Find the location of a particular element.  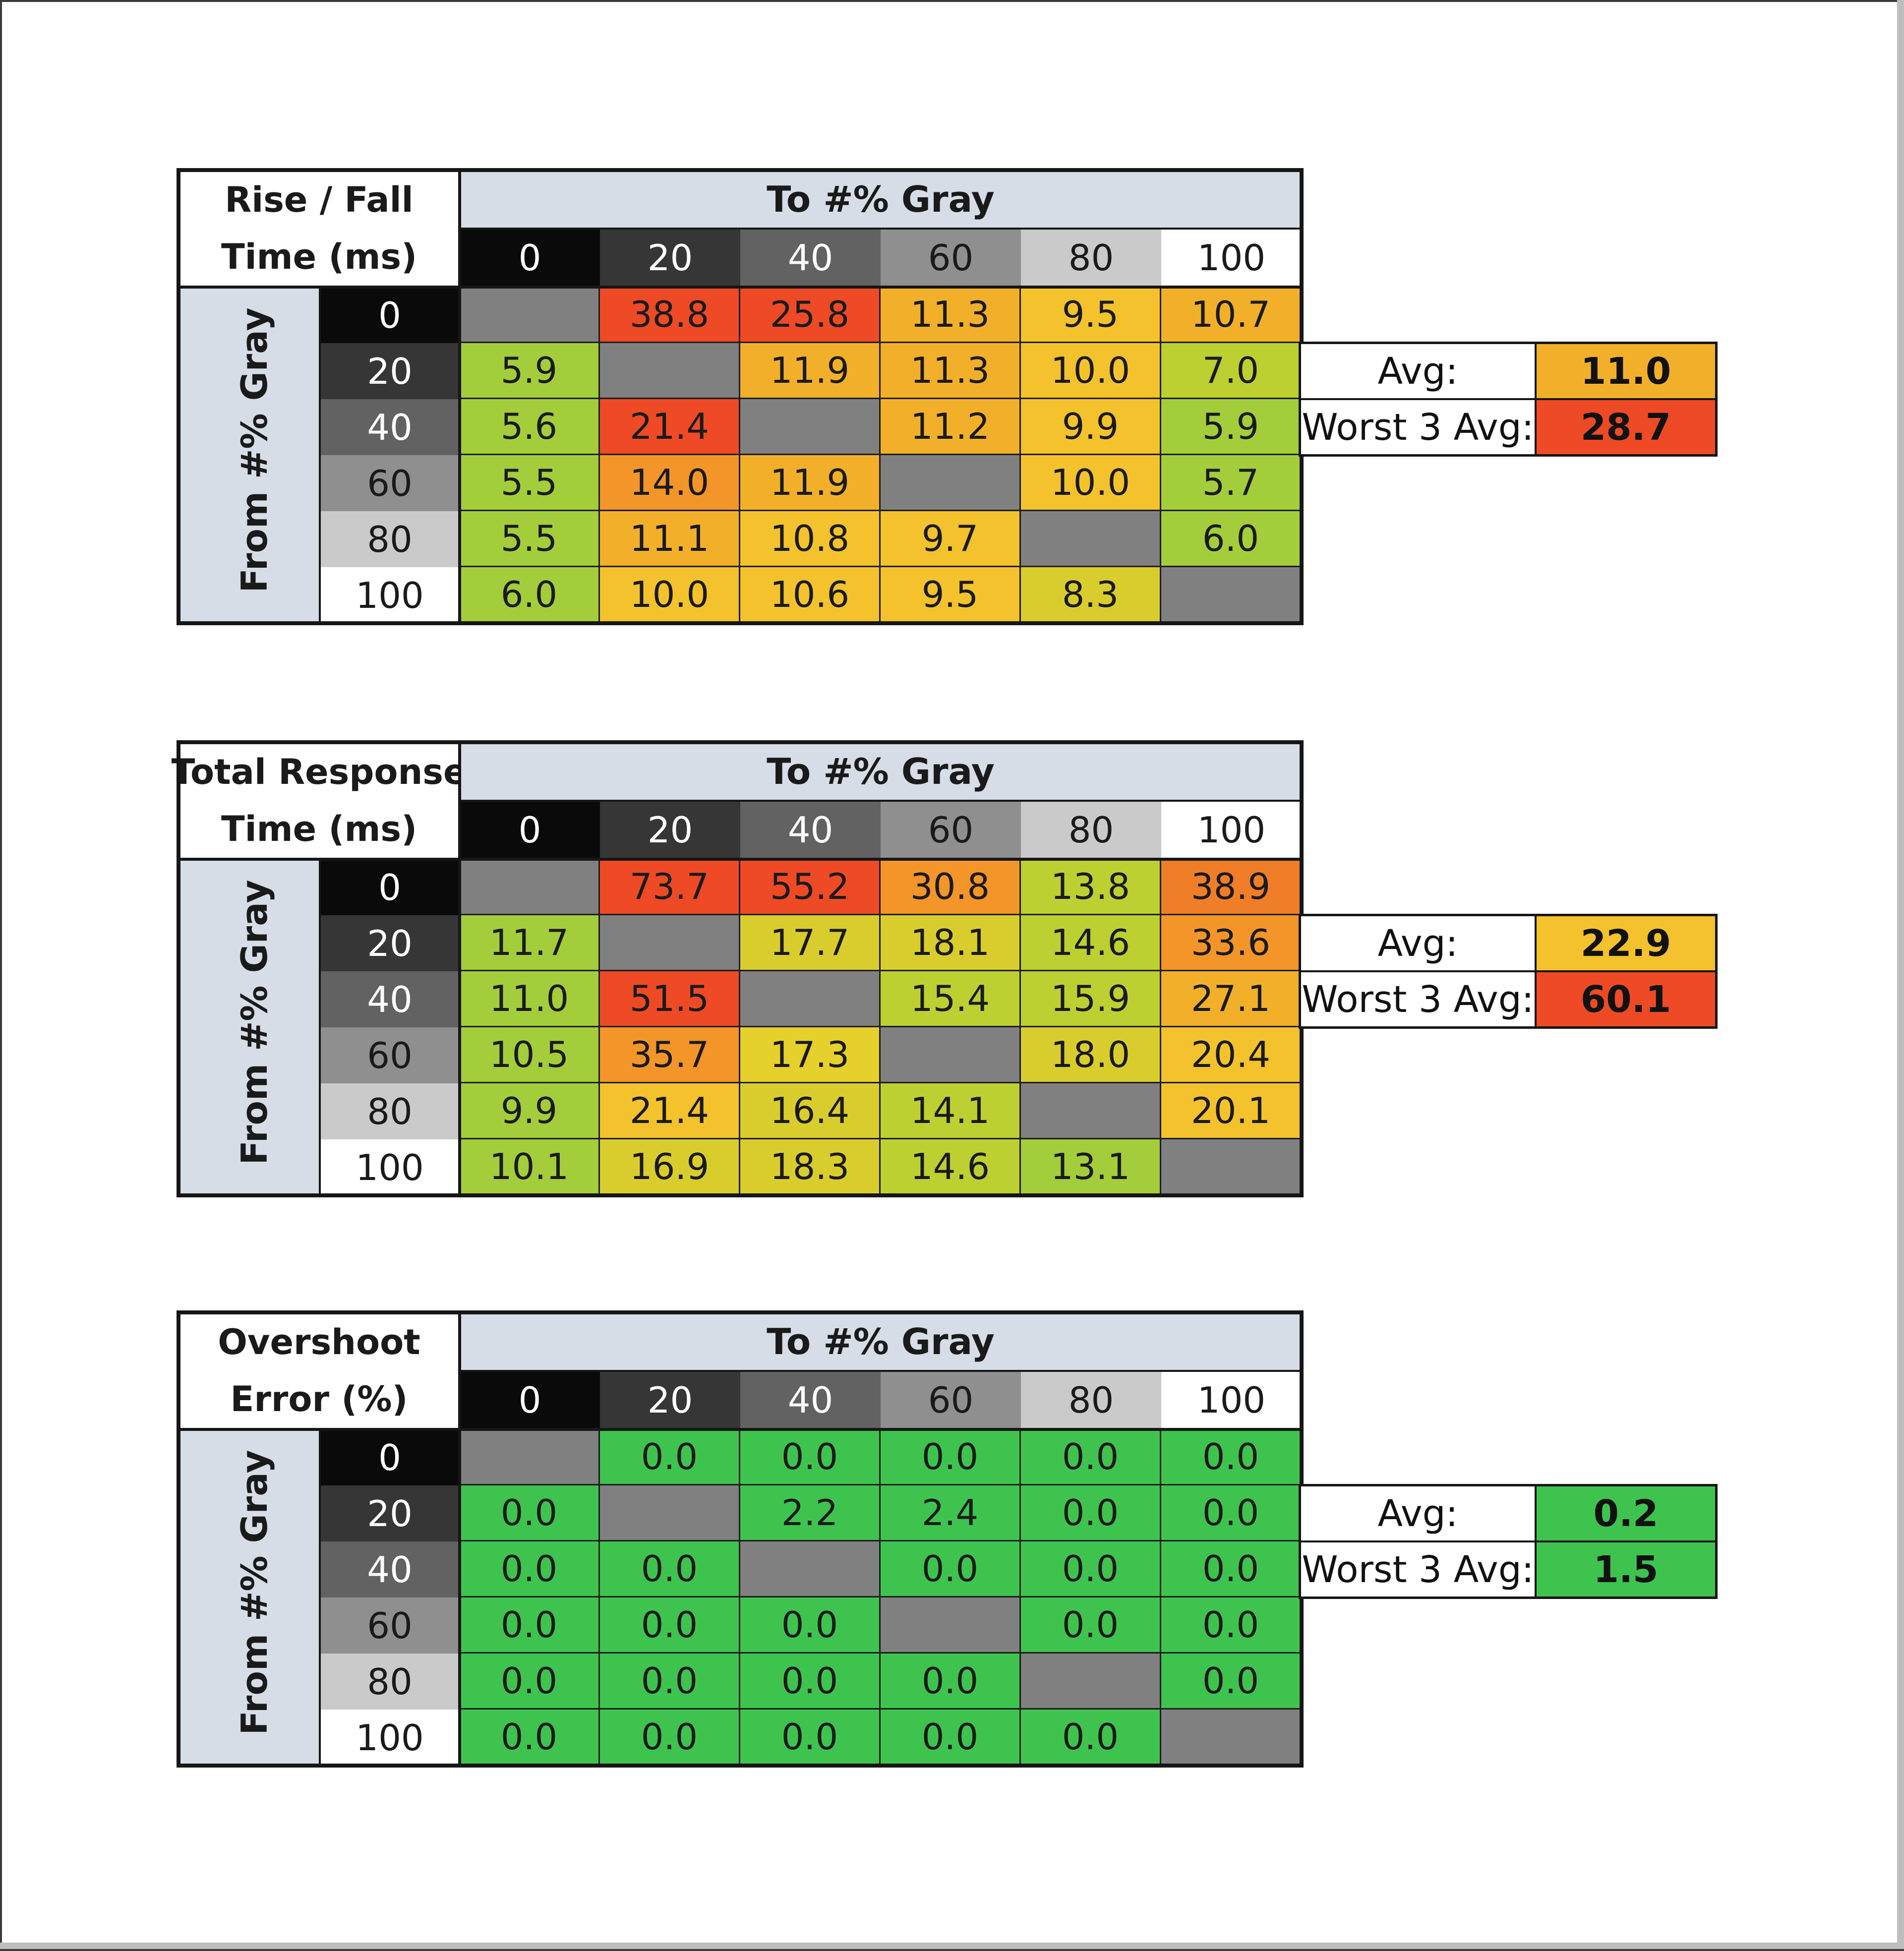

row-header: 60 is located at coordinates (390, 483).